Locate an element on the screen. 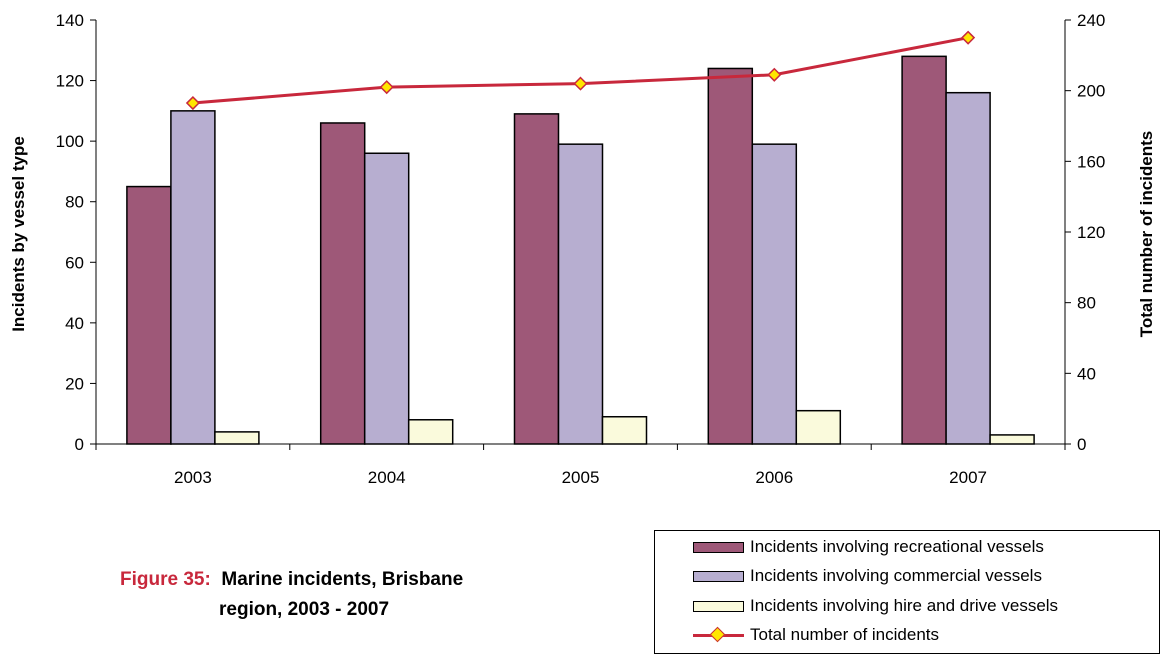 The width and height of the screenshot is (1162, 655). total-point-2006 is located at coordinates (774, 74).